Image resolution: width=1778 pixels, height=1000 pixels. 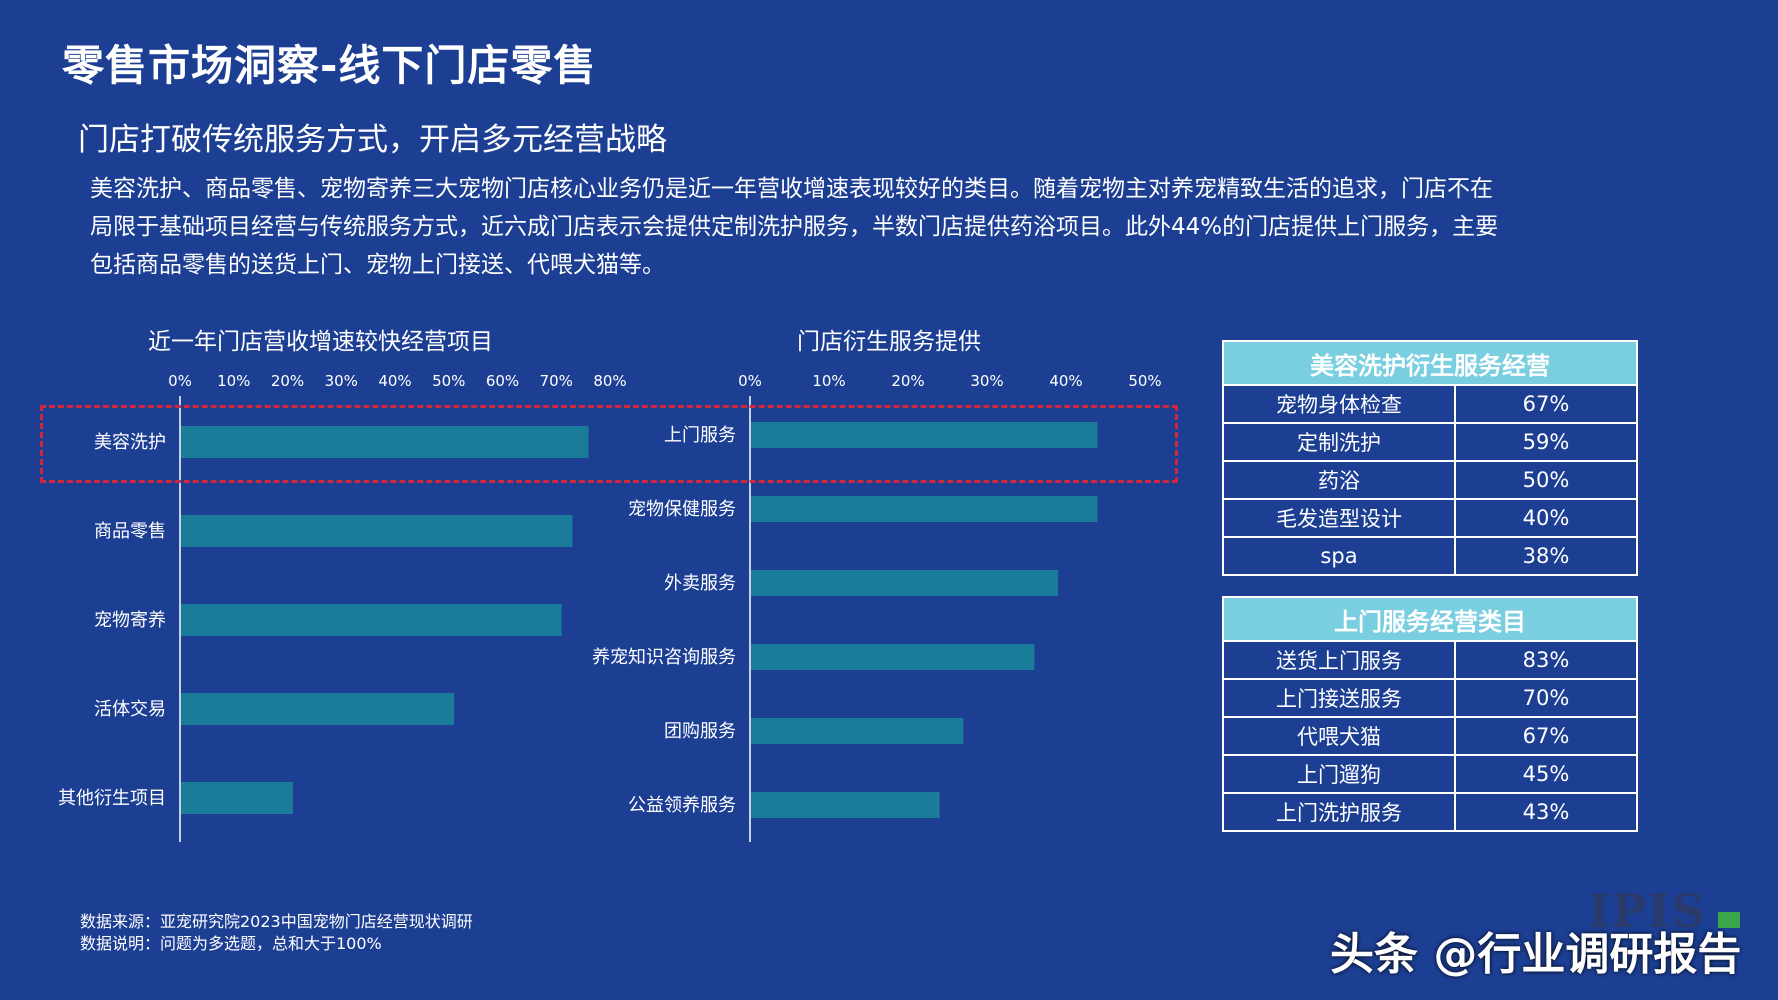 I want to click on category-label: 公益领养服务, so click(x=682, y=805).